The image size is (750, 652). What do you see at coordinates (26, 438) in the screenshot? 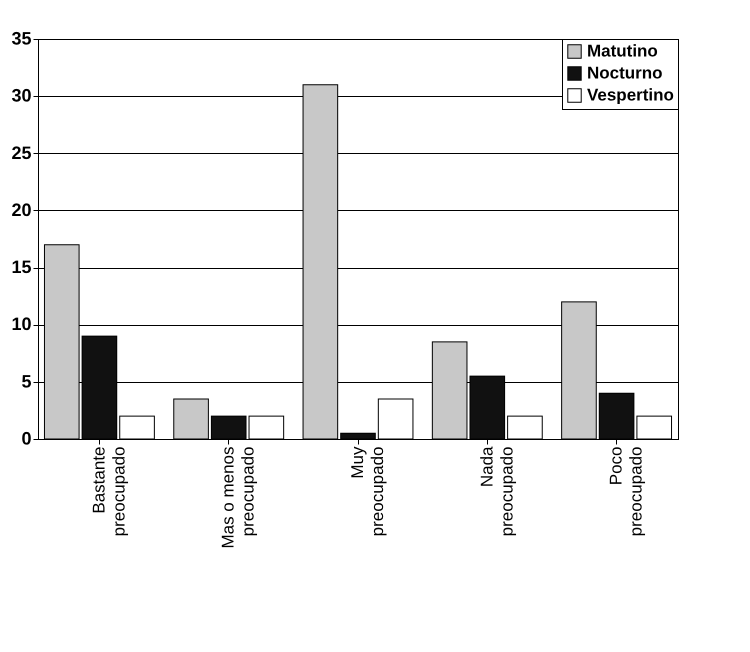
I see `y-tick-label: 0` at bounding box center [26, 438].